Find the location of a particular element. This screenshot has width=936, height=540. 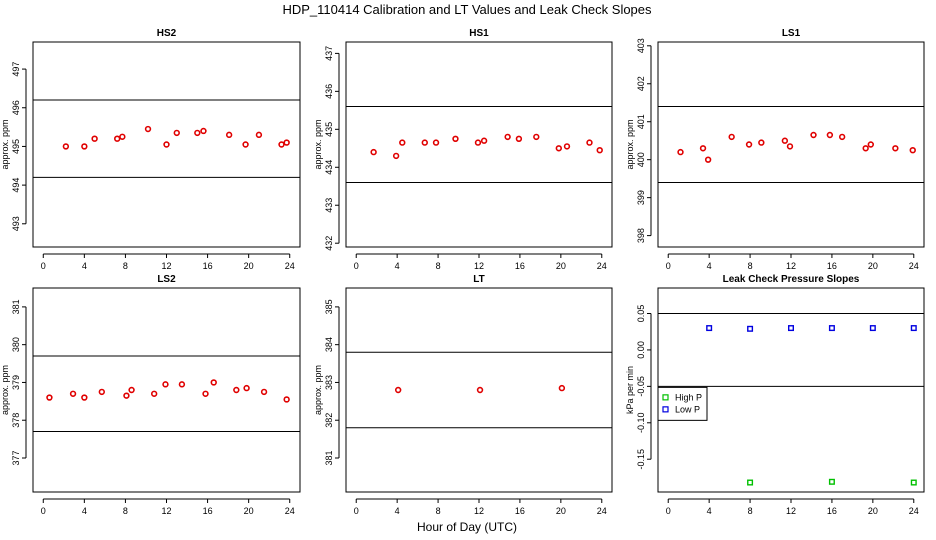

y-tick-label: 399 is located at coordinates (641, 197).